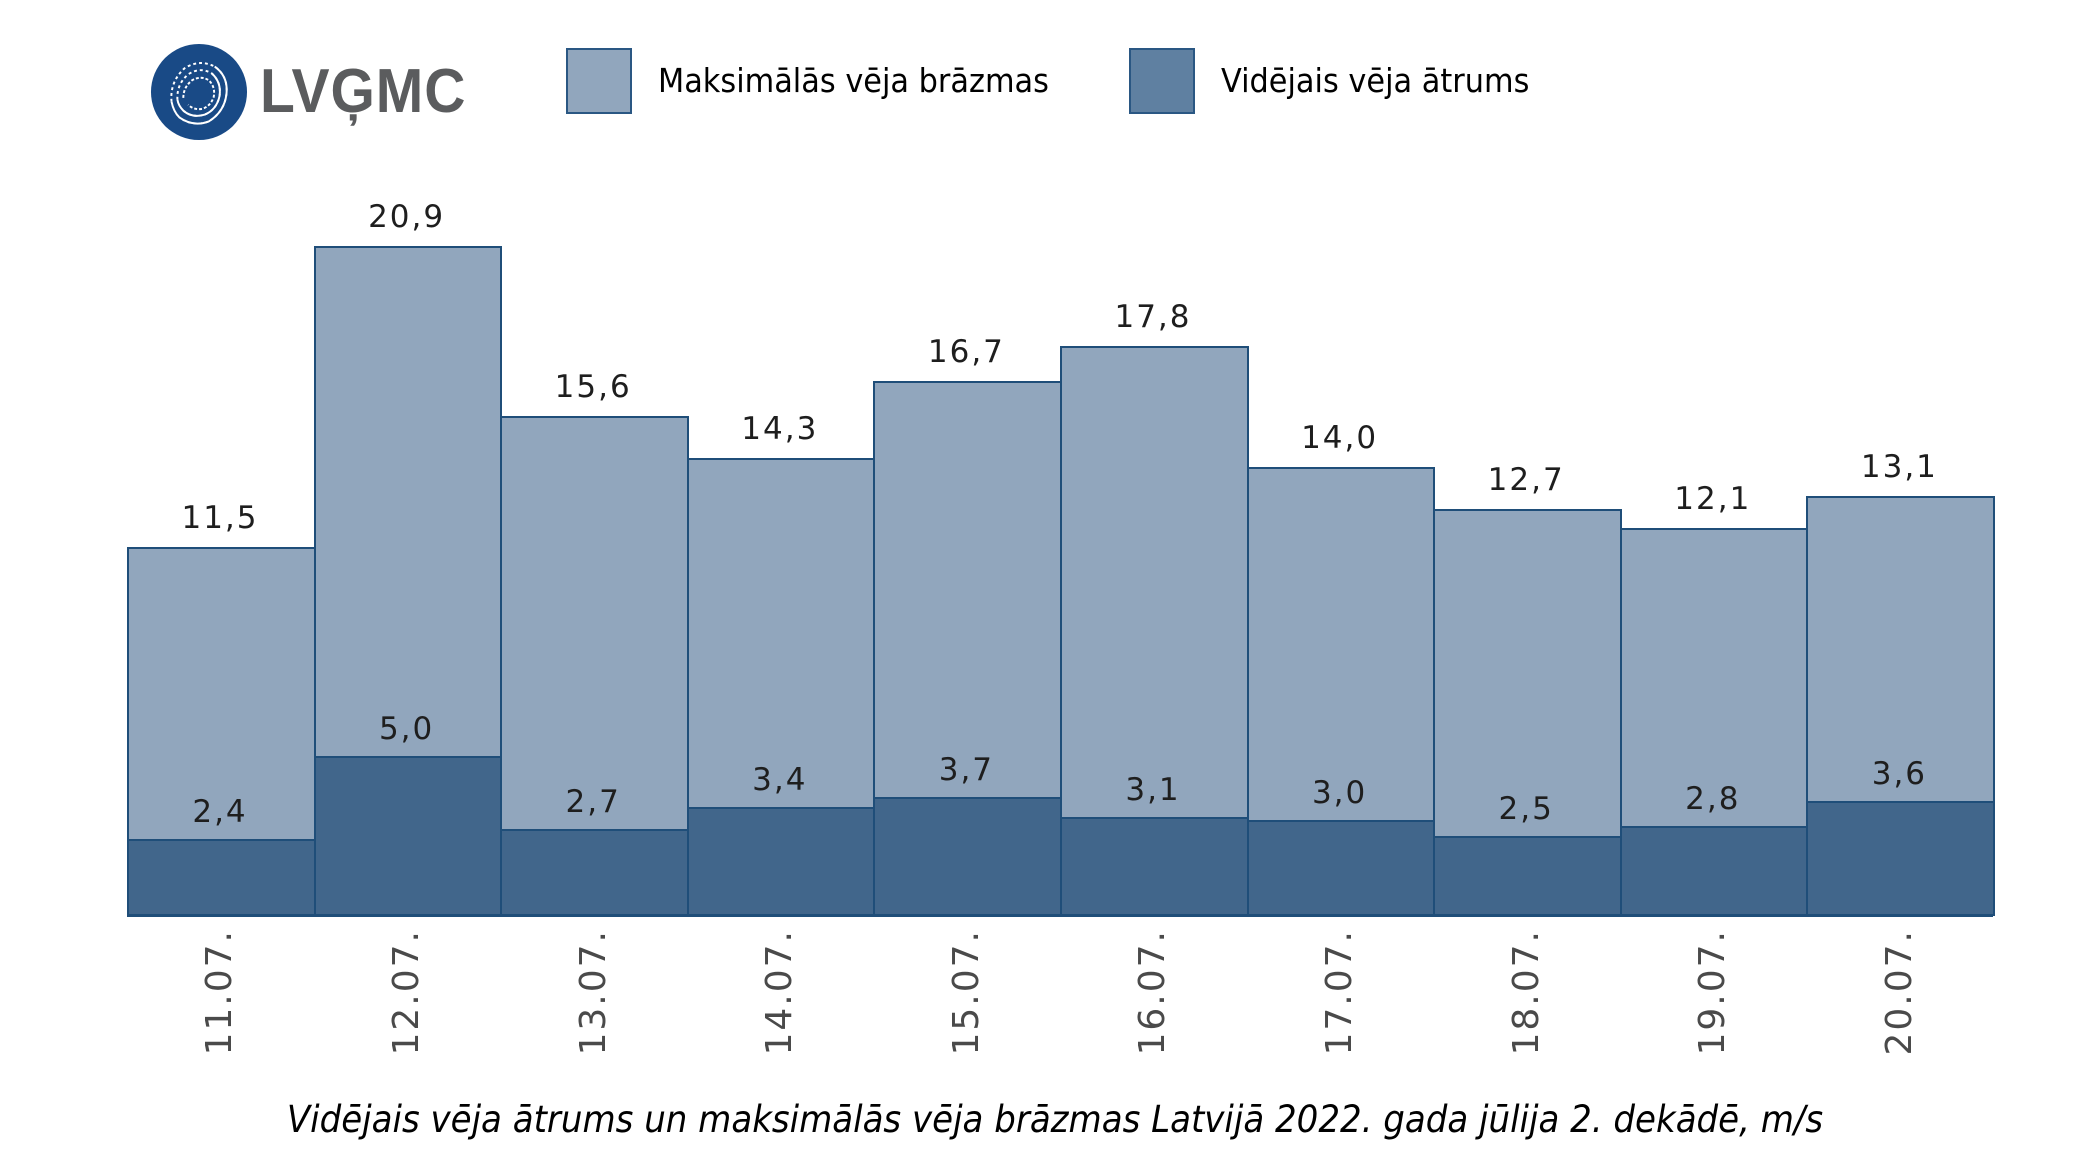  Describe the element at coordinates (780, 428) in the screenshot. I see `max-gusts-value-label: 14,3` at that location.